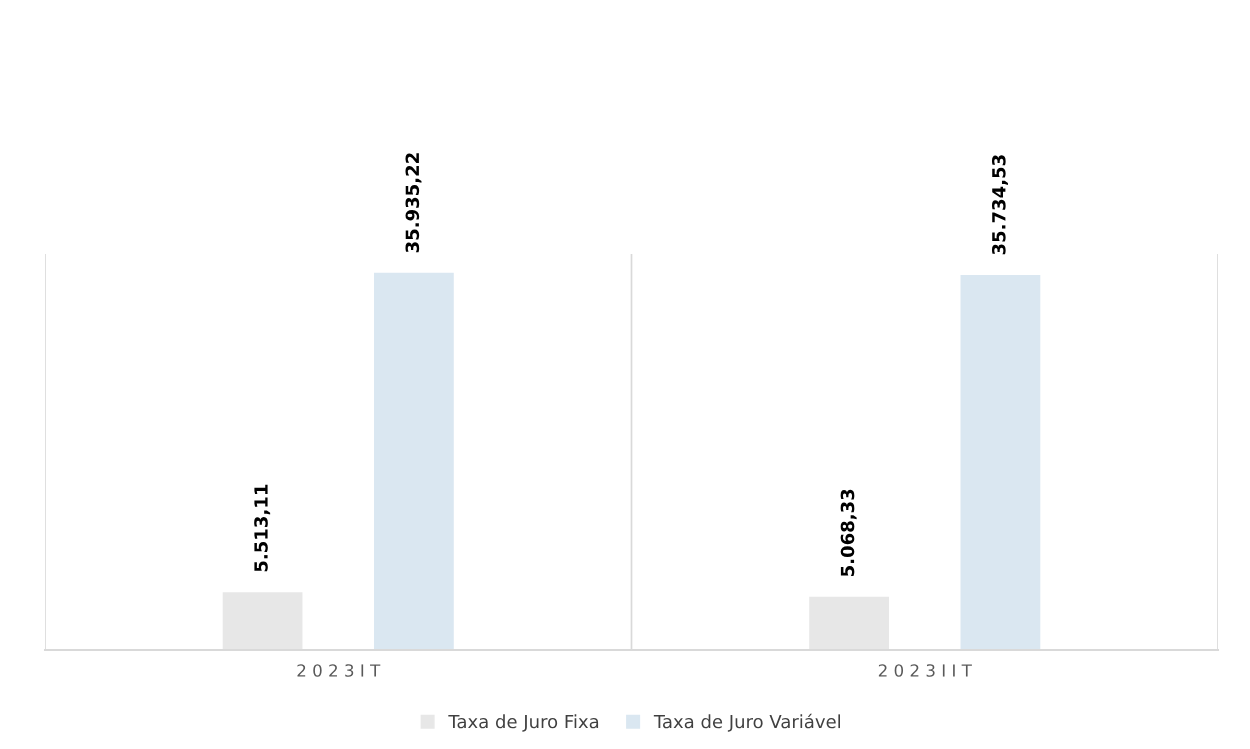  I want to click on data-label: 35.935,22, so click(413, 203).